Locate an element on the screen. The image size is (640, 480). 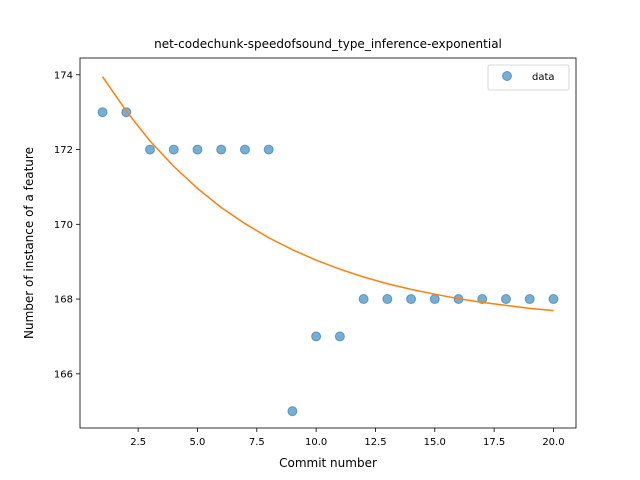
y-tick-label: 174 is located at coordinates (63, 75).